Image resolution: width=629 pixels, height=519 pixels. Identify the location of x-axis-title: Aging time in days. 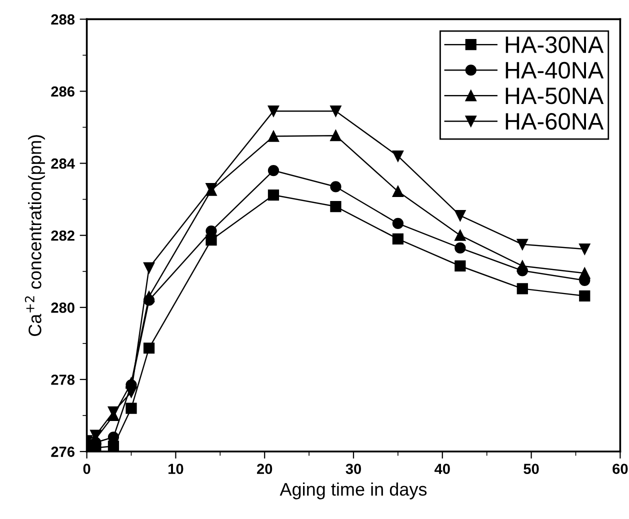
(353, 491).